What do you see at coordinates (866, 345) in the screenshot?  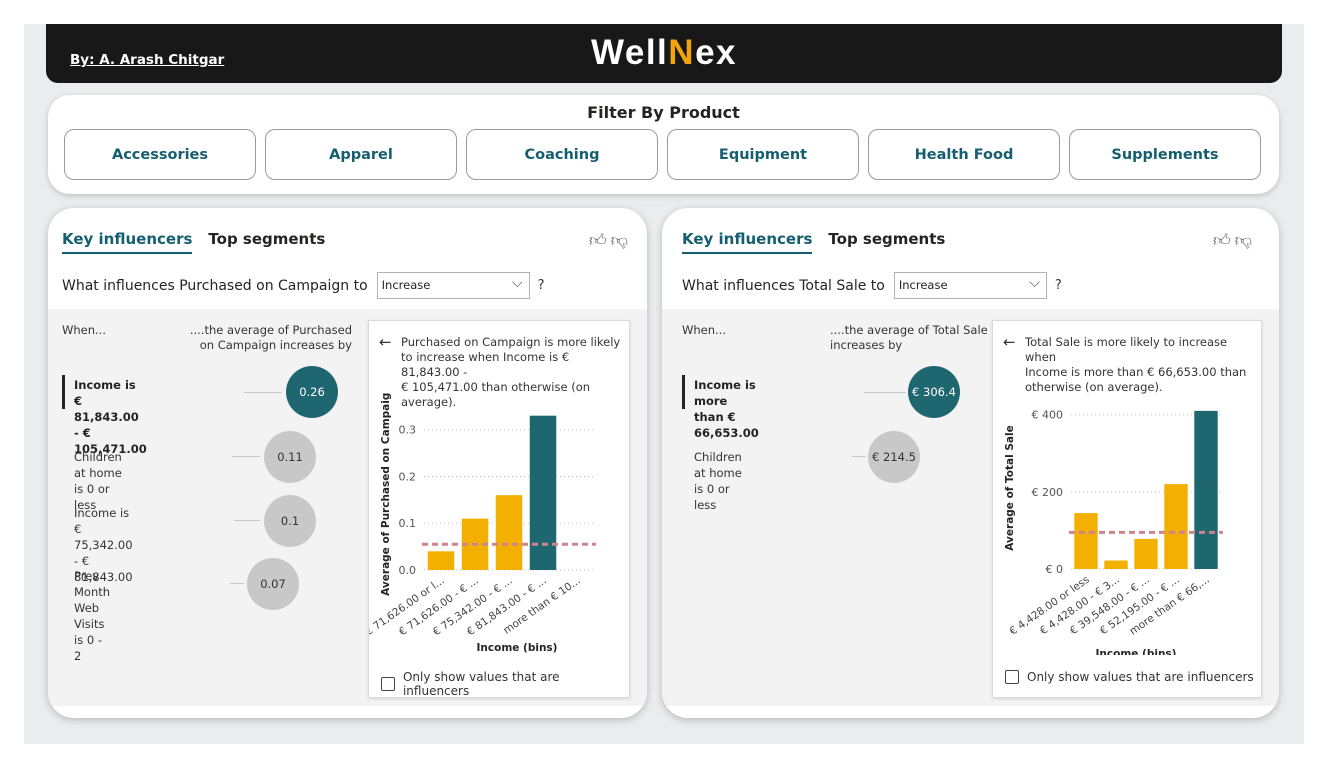 I see `average-header-line2: increases by` at bounding box center [866, 345].